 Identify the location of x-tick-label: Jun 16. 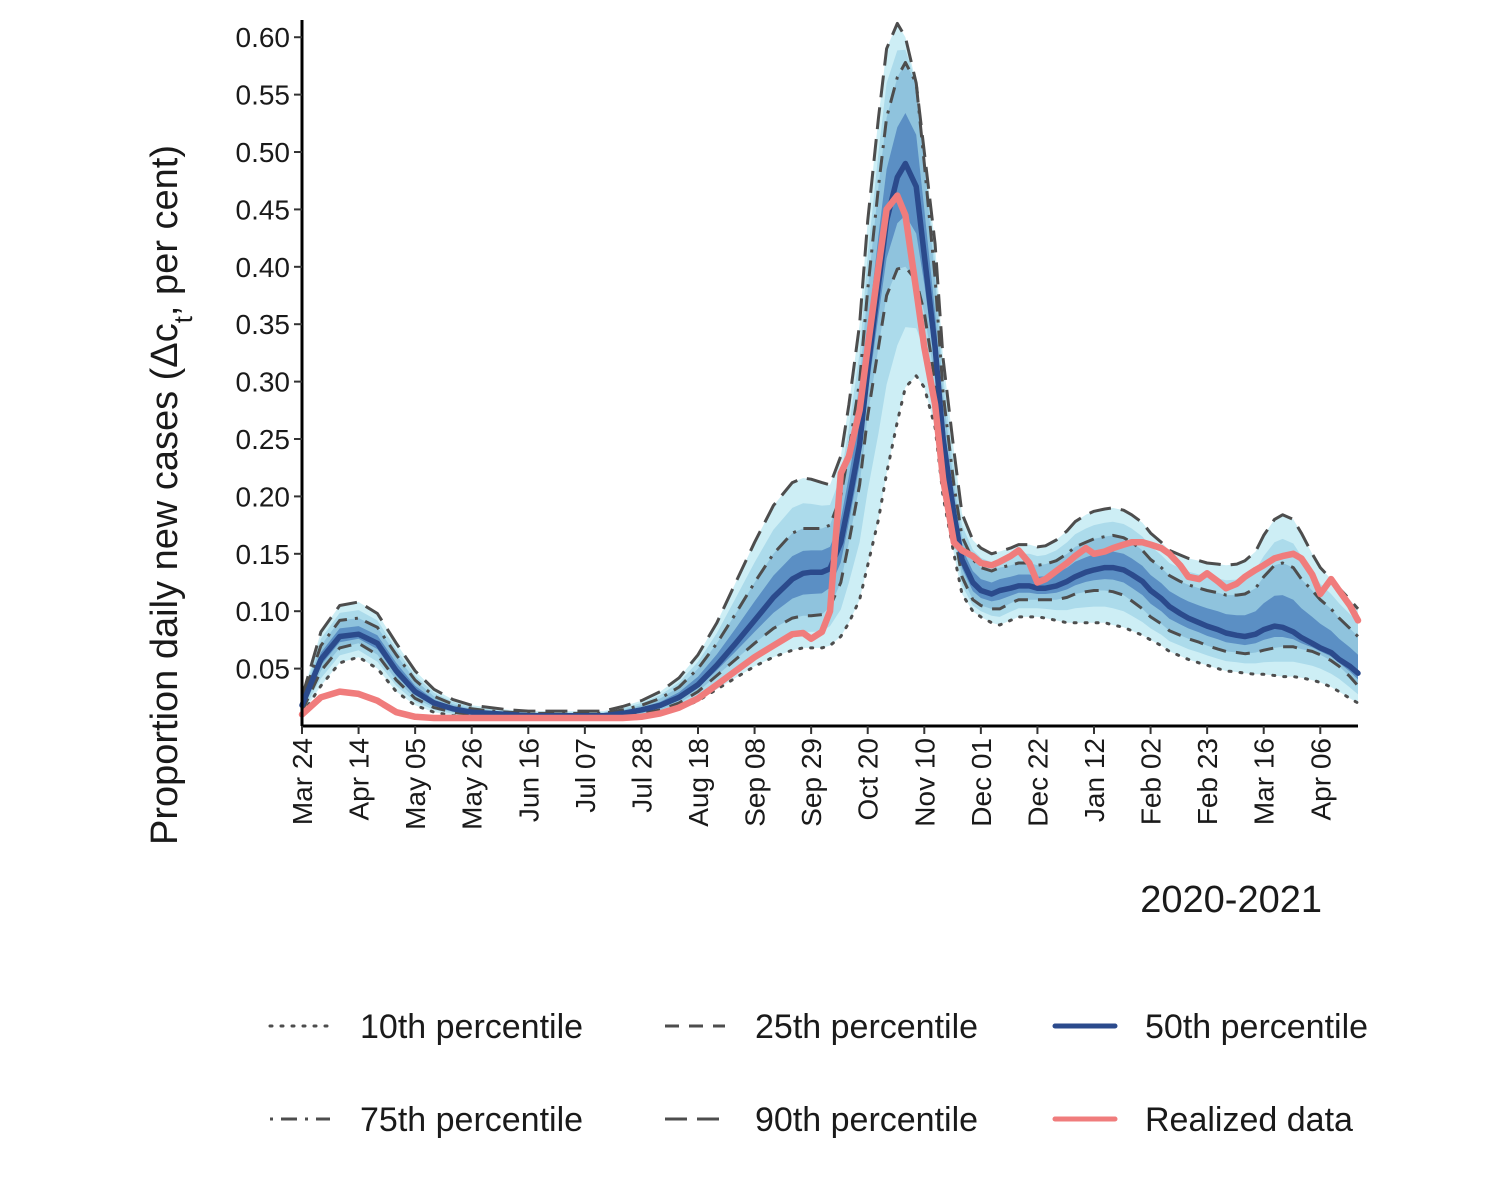
(528, 780).